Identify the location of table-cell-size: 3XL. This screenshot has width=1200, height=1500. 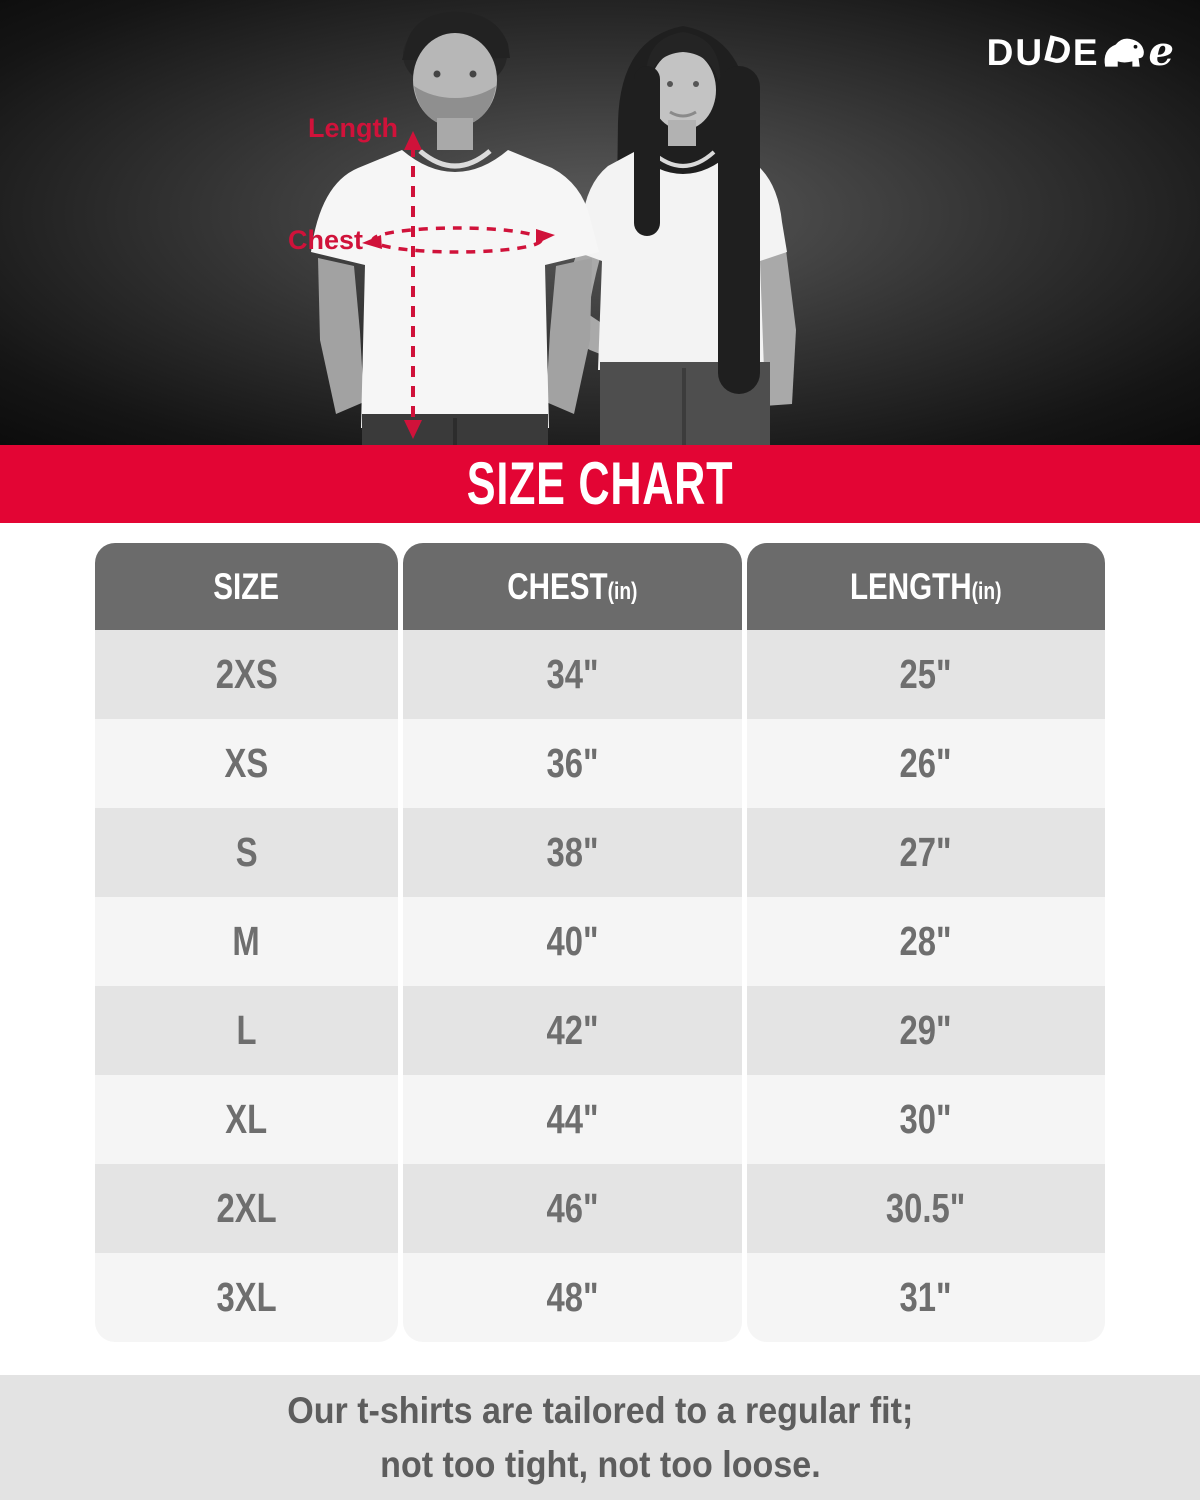
(246, 1297).